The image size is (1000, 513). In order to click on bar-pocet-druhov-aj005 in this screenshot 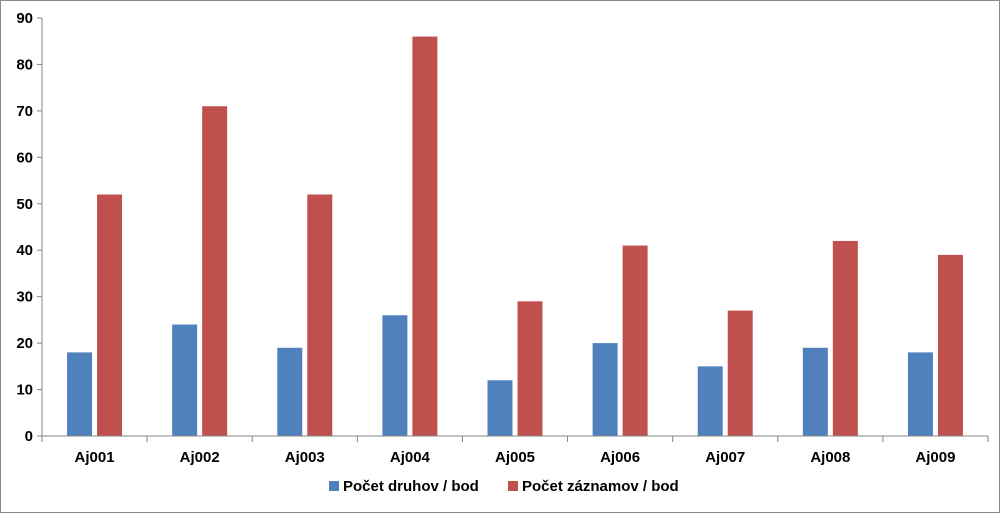, I will do `click(500, 408)`.